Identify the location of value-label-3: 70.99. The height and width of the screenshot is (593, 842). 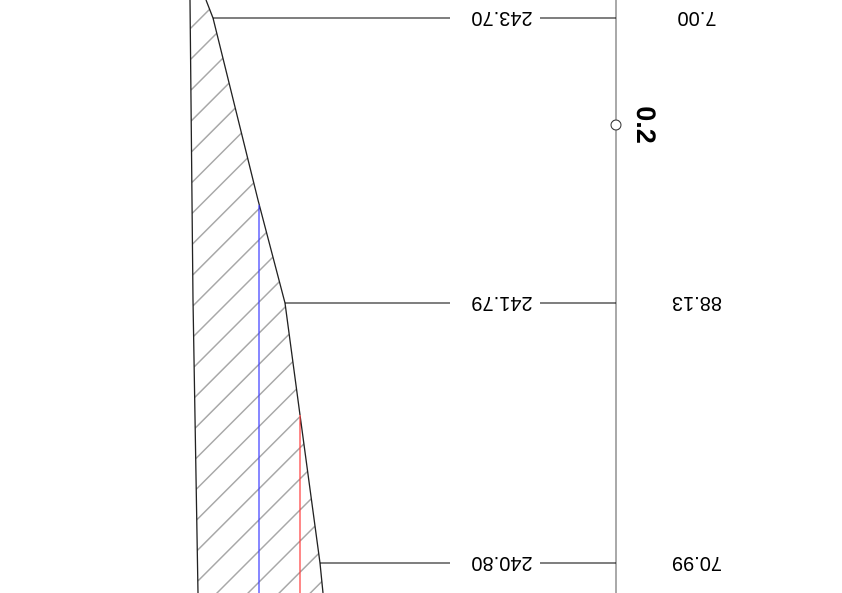
(697, 563).